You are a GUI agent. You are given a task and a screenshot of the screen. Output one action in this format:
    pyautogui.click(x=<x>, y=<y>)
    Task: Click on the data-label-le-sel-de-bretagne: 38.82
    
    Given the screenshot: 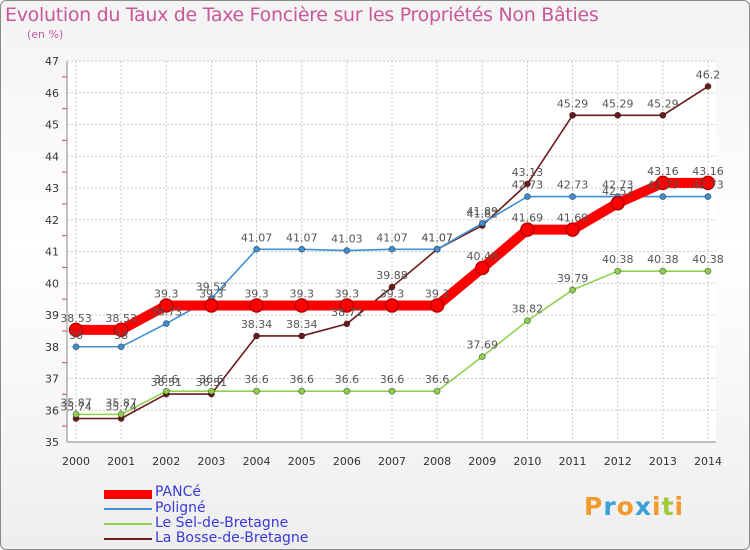 What is the action you would take?
    pyautogui.click(x=528, y=309)
    